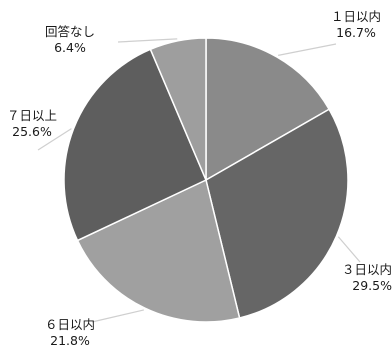 Image resolution: width=392 pixels, height=352 pixels. What do you see at coordinates (32, 131) in the screenshot?
I see `slice-label-value-3: 25.6%` at bounding box center [32, 131].